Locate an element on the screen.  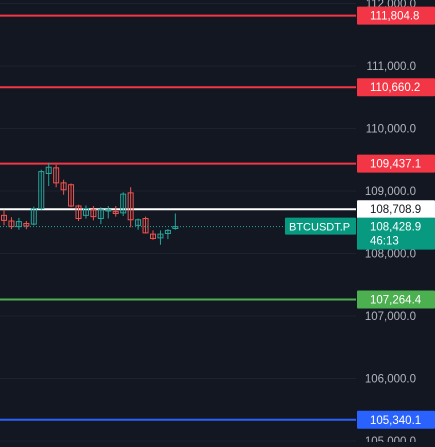
price-tick-label: 111,000.0 is located at coordinates (391, 67).